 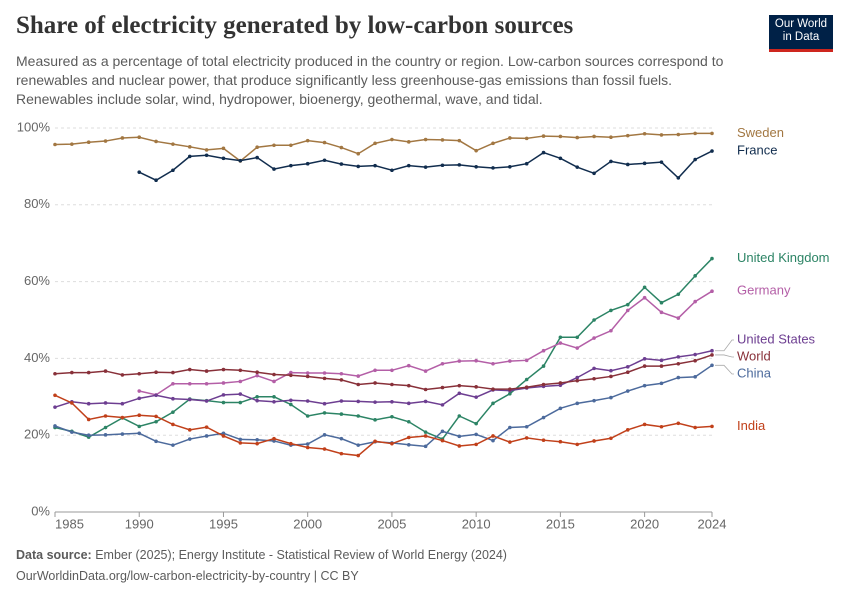 What do you see at coordinates (54, 555) in the screenshot?
I see `source-label: Data source:` at bounding box center [54, 555].